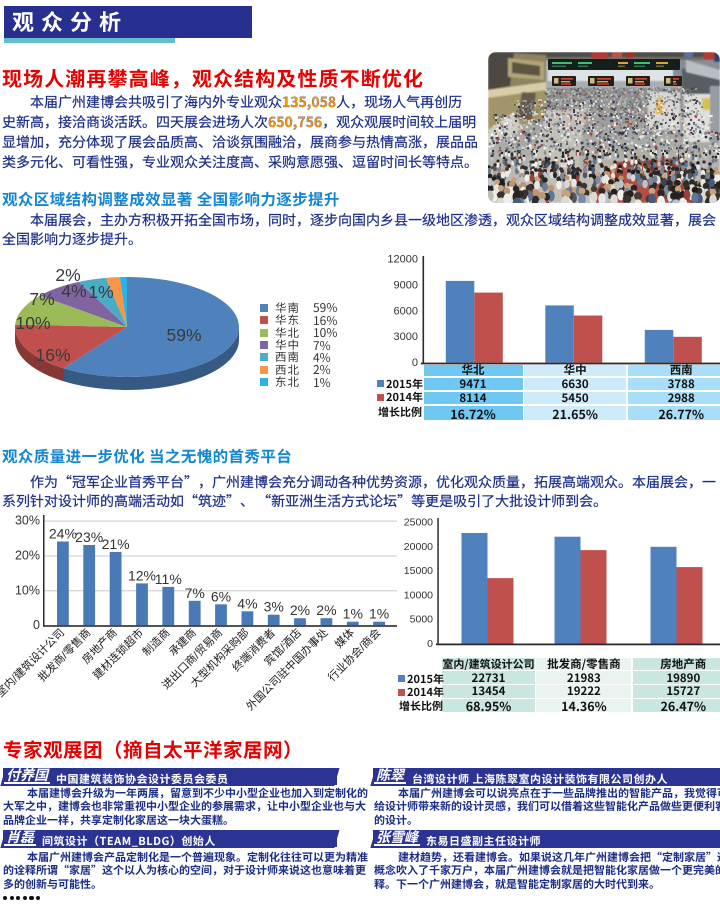 This screenshot has width=720, height=922. What do you see at coordinates (406, 337) in the screenshot?
I see `svg-text: 3000` at bounding box center [406, 337].